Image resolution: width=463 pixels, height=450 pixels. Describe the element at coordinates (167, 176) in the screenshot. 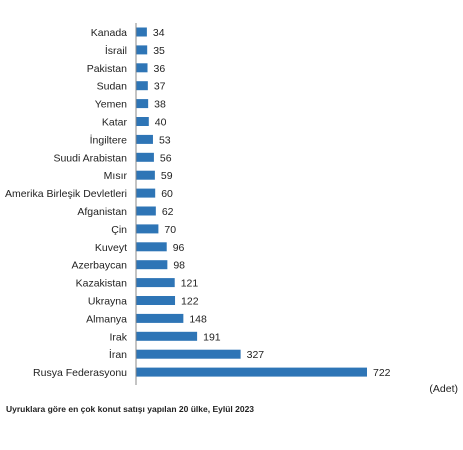

I see `value-label: 59` at that location.